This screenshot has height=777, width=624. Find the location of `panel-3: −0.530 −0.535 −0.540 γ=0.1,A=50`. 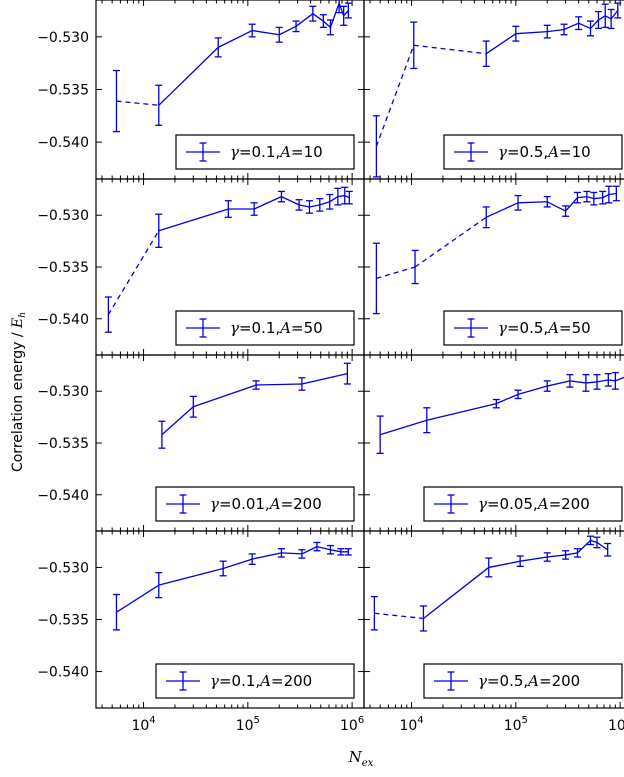

panel-3: −0.530 −0.535 −0.540 γ=0.1,A=50 is located at coordinates (201, 267).